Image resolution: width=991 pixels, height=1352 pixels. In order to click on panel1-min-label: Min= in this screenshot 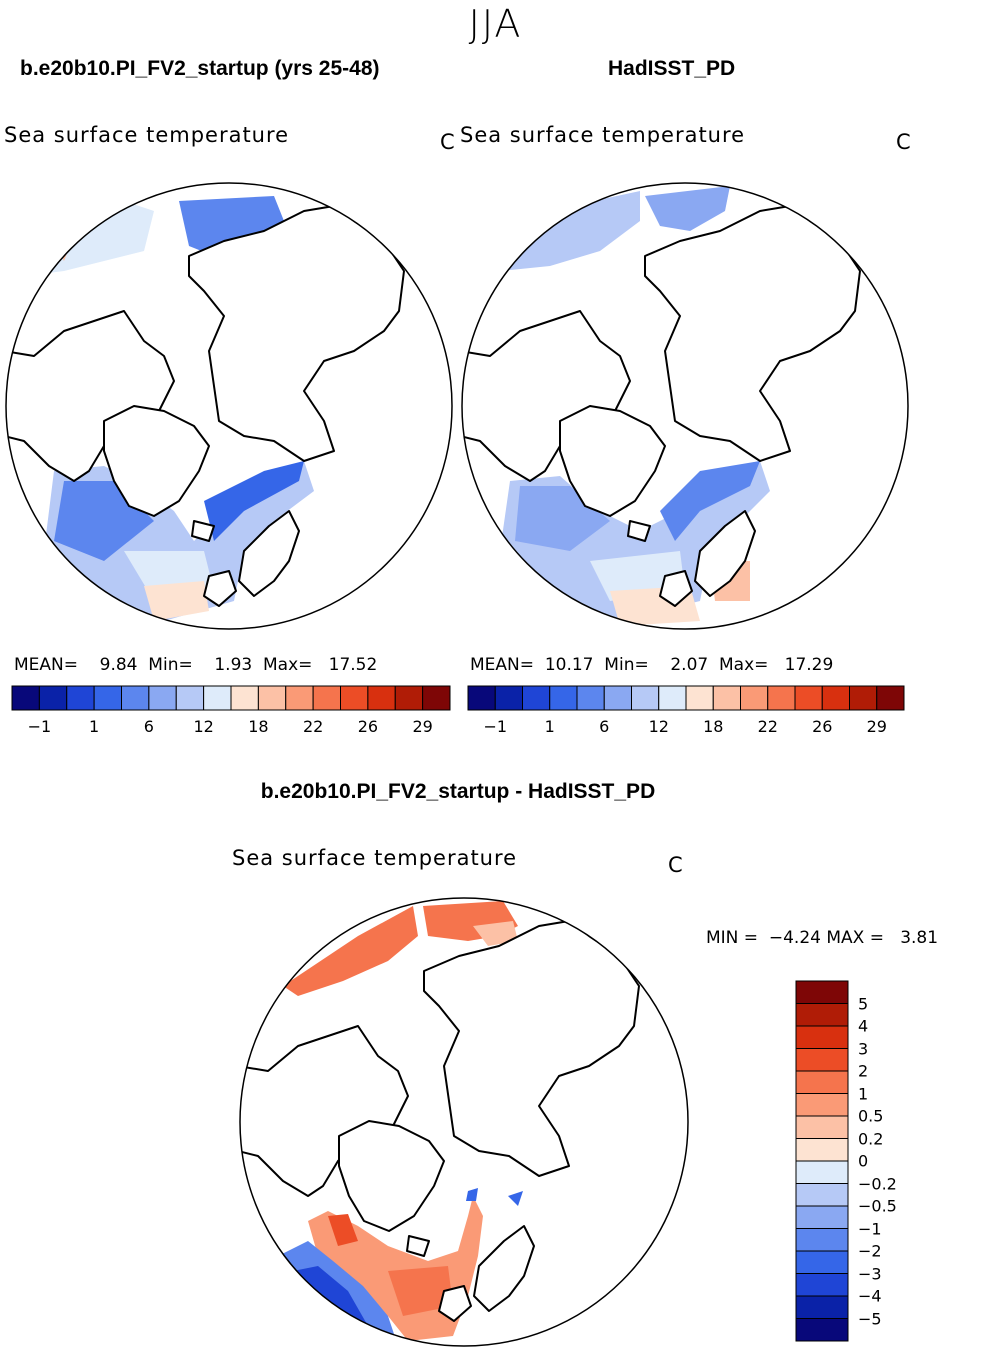, I will do `click(170, 665)`.